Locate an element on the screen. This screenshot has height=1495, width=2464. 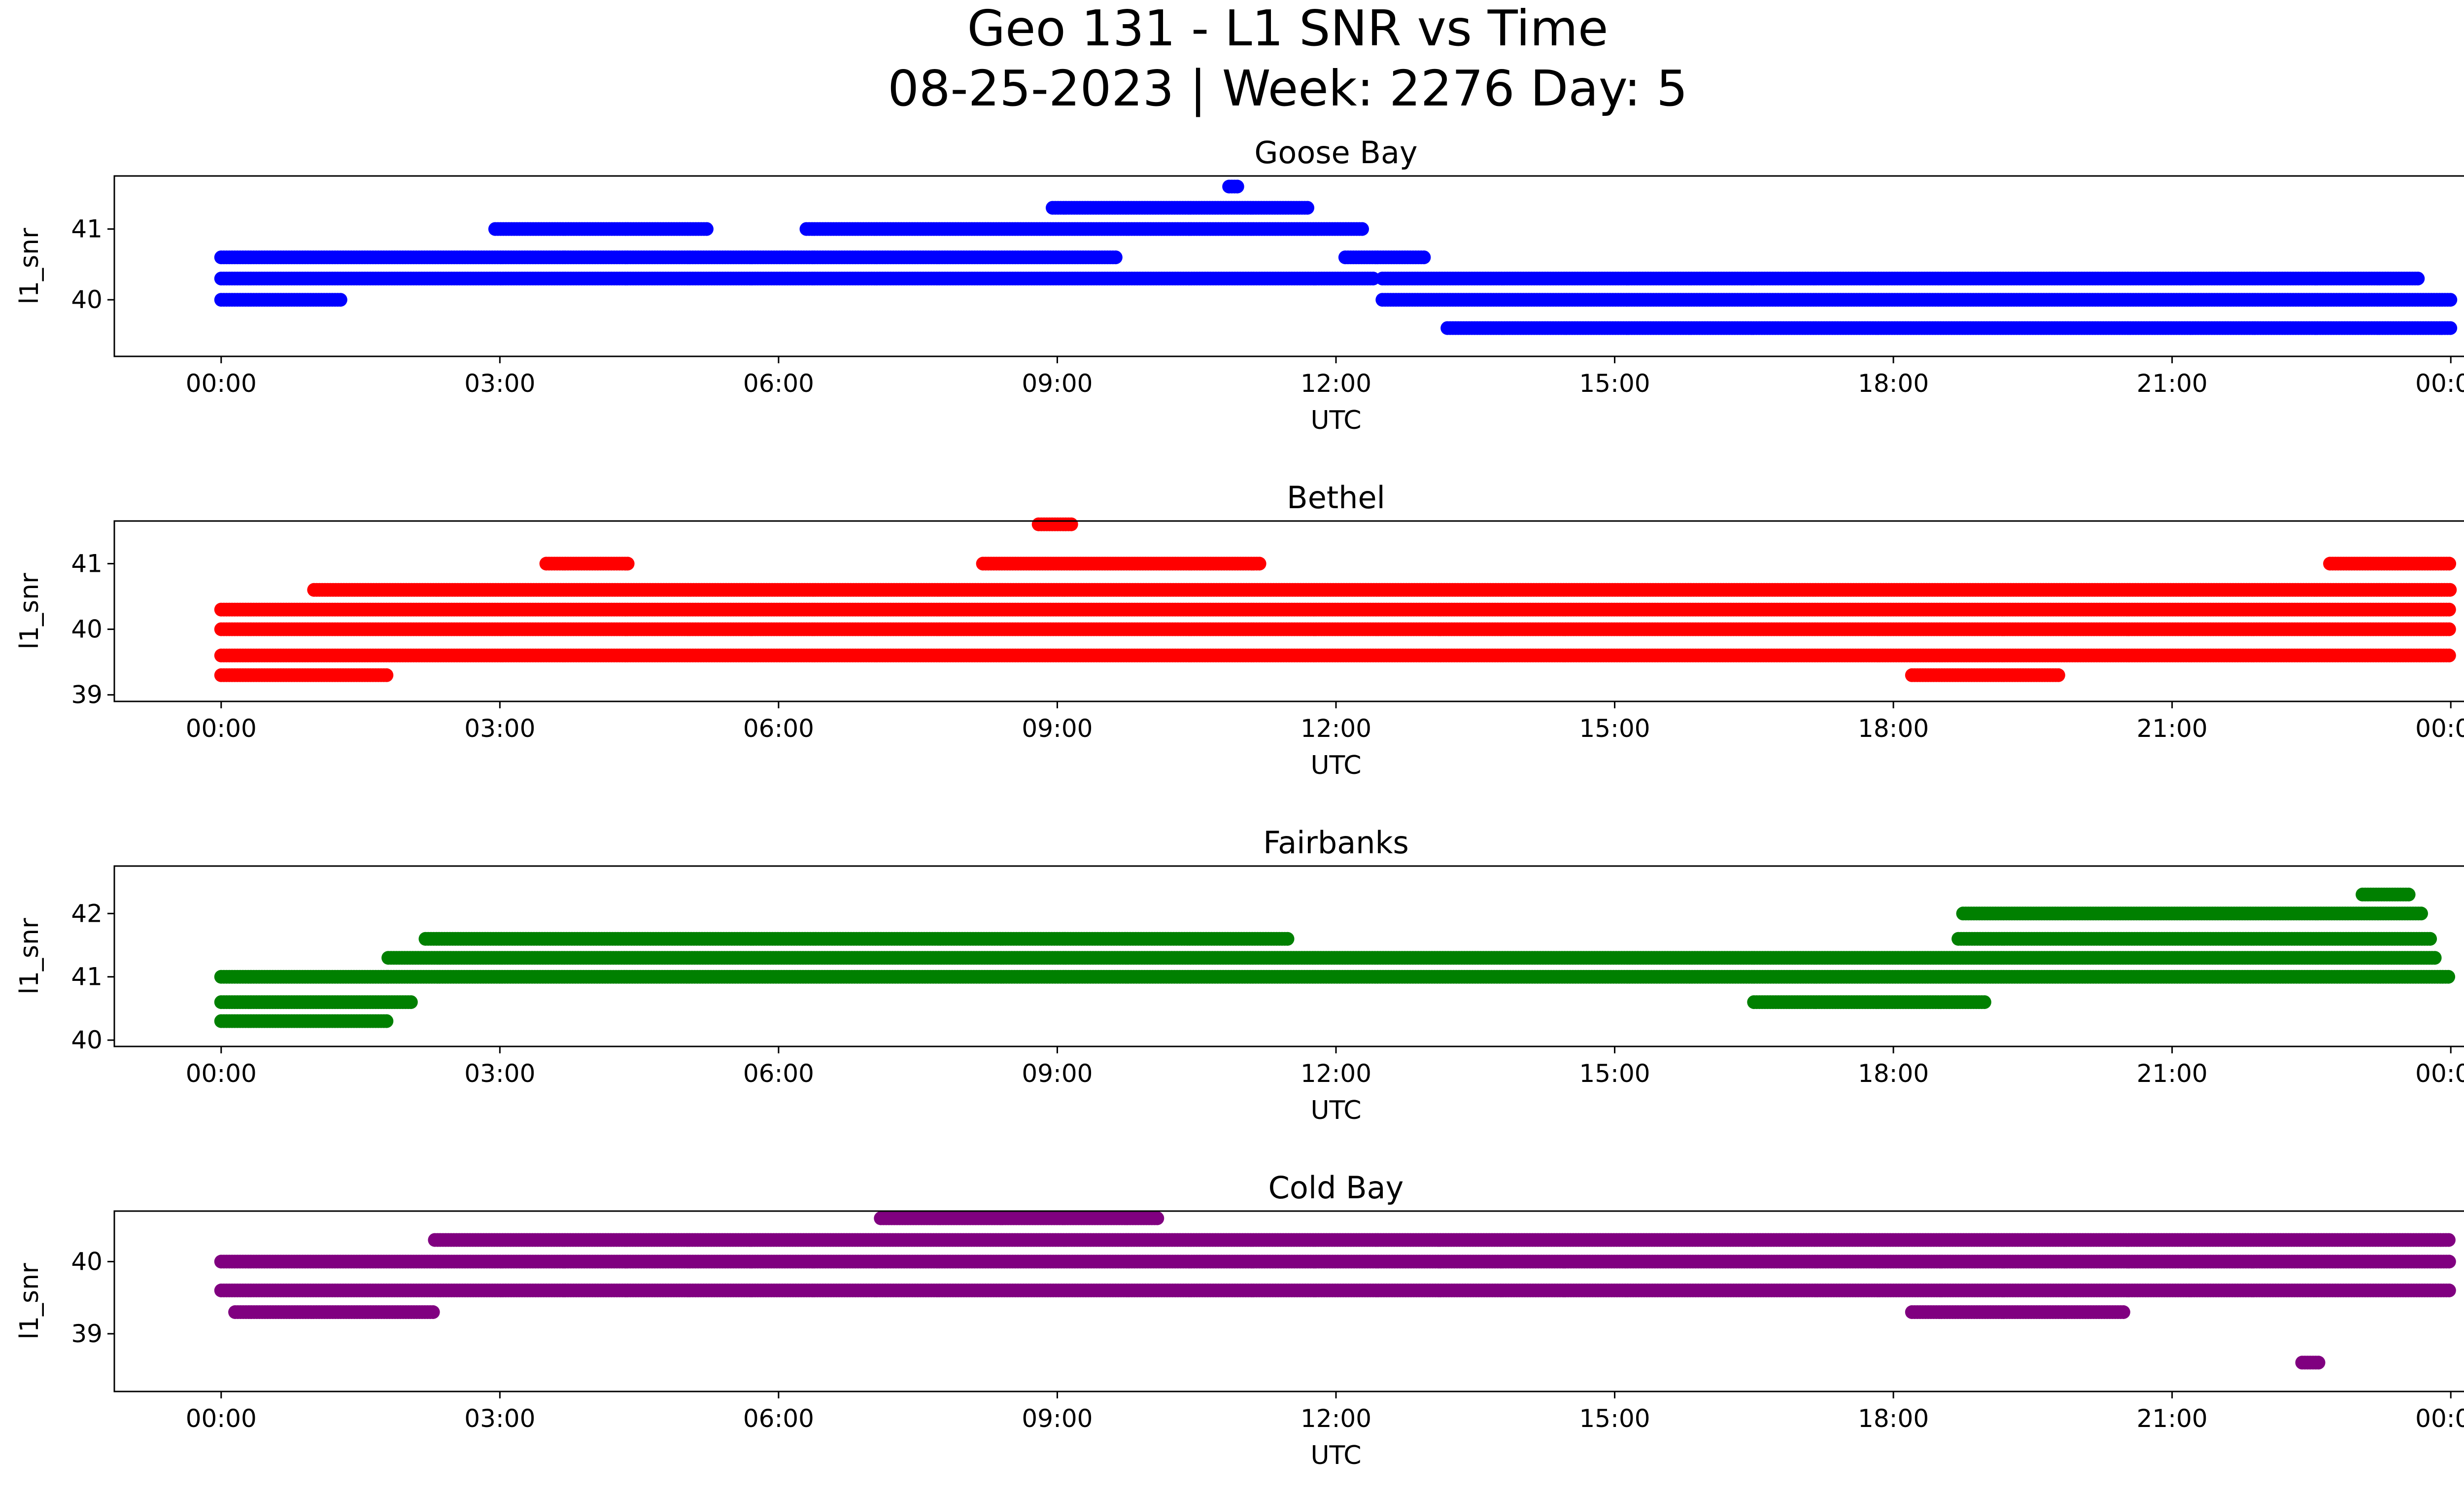
x-tick-label: 09:00 is located at coordinates (1057, 383).